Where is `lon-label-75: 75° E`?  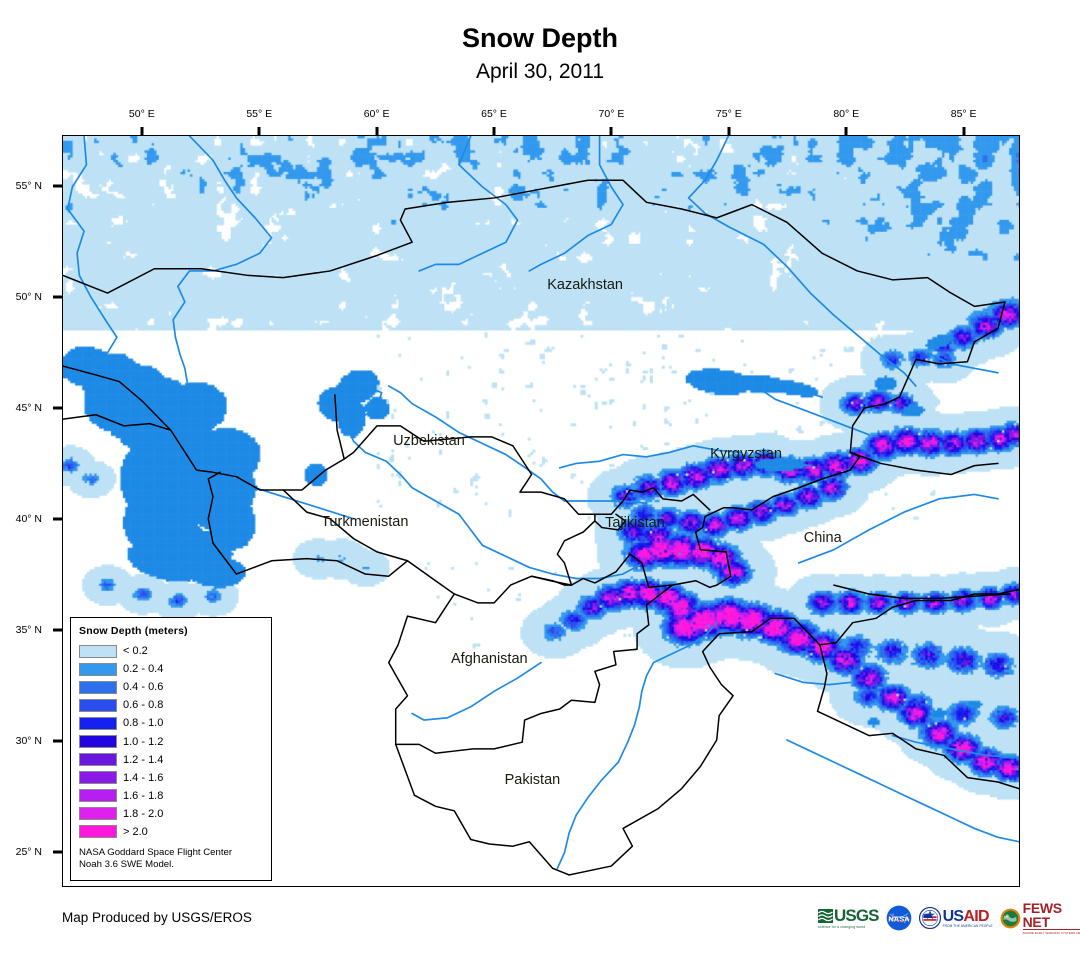 lon-label-75: 75° E is located at coordinates (728, 114).